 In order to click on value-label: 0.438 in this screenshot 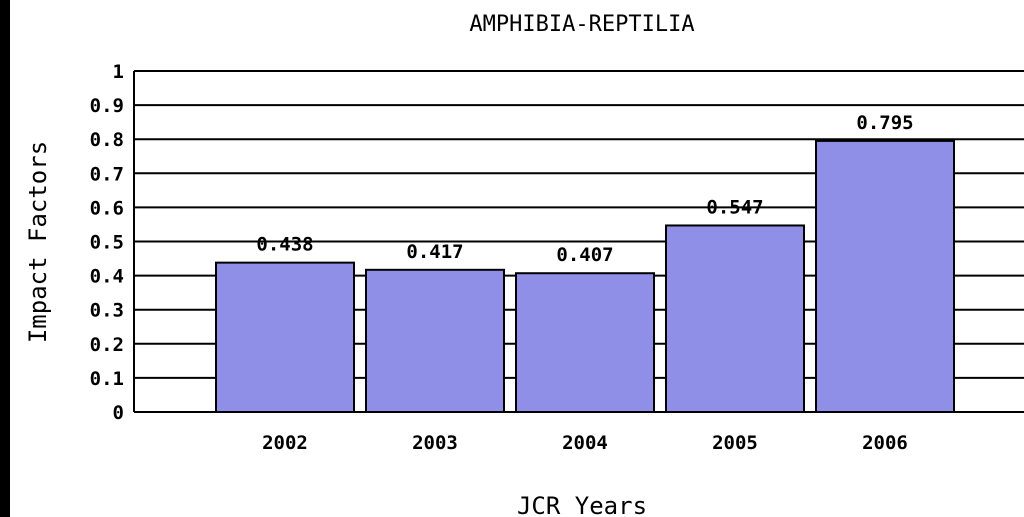, I will do `click(284, 245)`.